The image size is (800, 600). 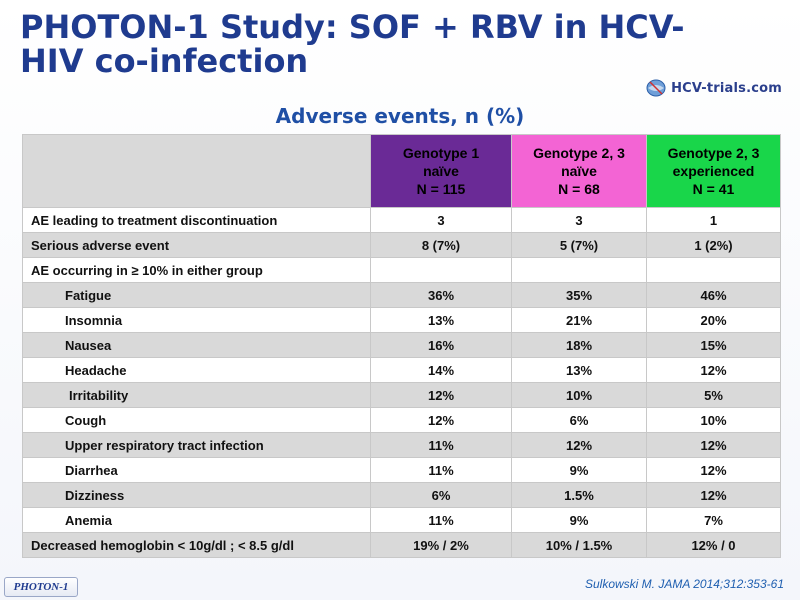 I want to click on table-row: Cough 12% 6% 10%, so click(x=401, y=420).